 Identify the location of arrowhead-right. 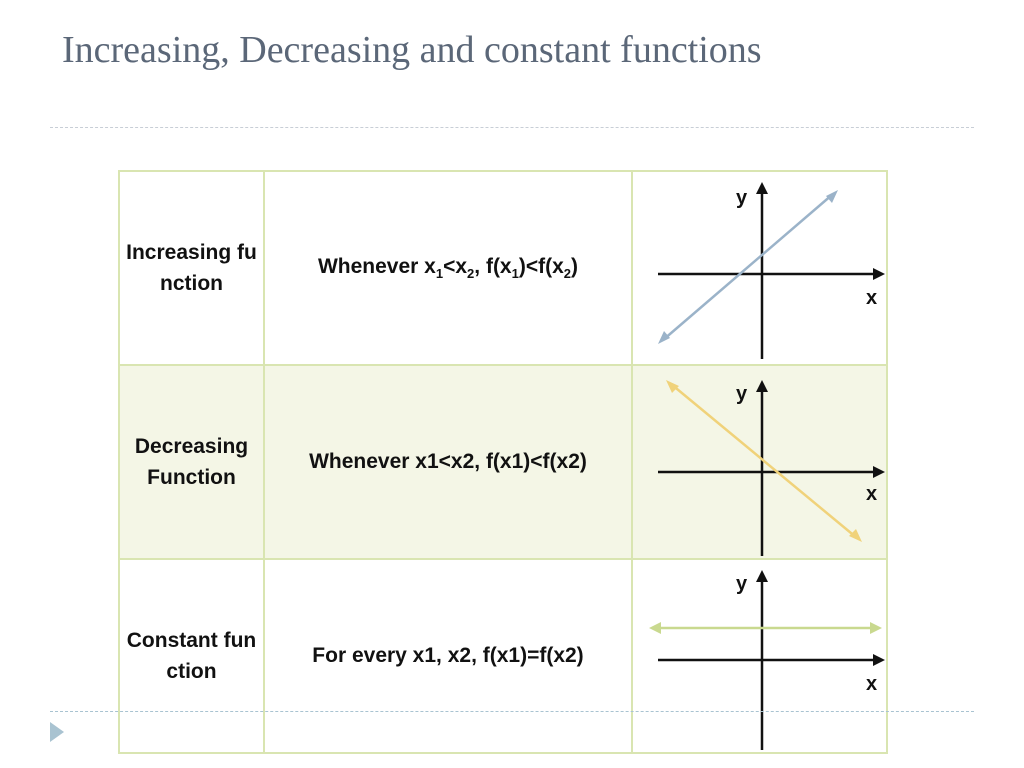
(876, 628).